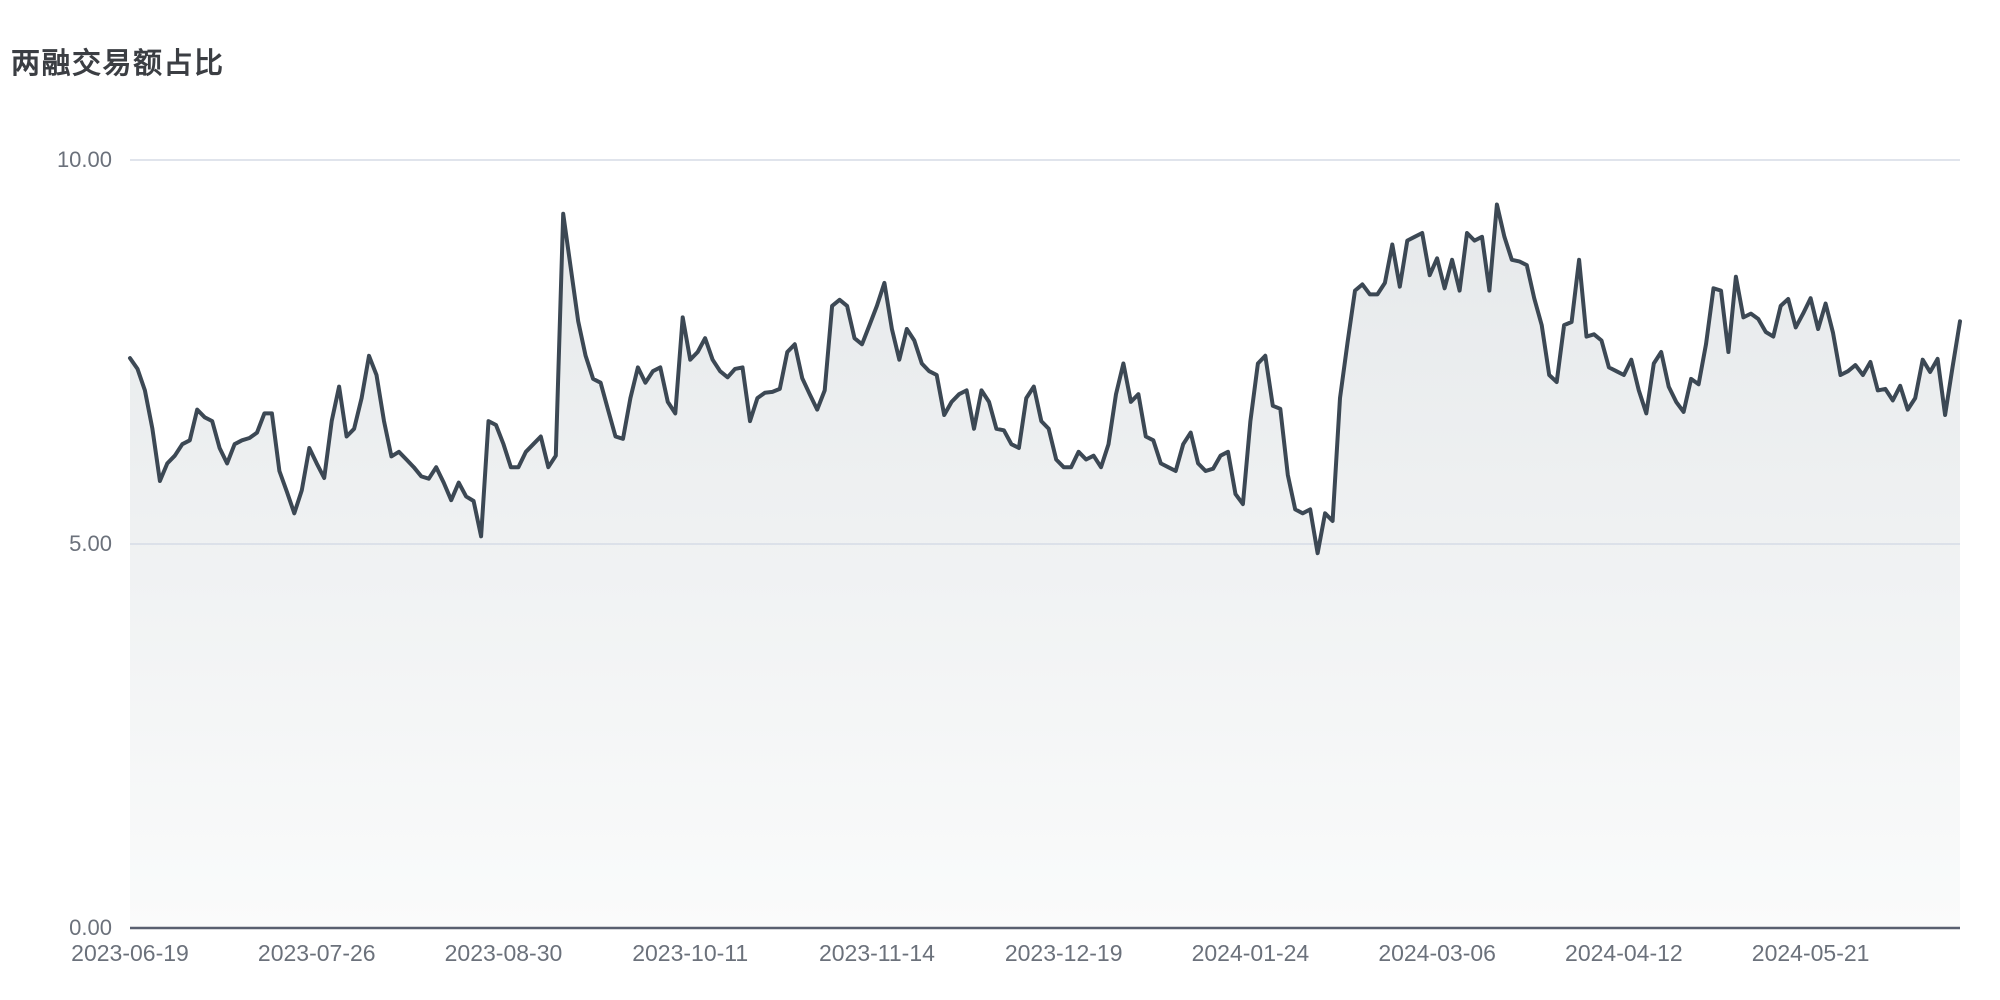  What do you see at coordinates (130, 953) in the screenshot?
I see `x-axis-tick-label: 2023-06-19` at bounding box center [130, 953].